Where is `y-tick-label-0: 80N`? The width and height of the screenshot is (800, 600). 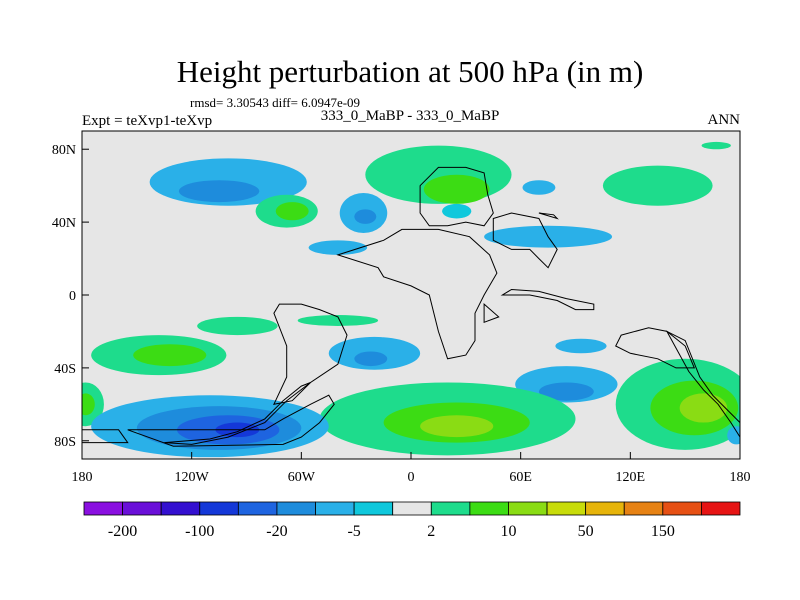
y-tick-label-0: 80N is located at coordinates (64, 150).